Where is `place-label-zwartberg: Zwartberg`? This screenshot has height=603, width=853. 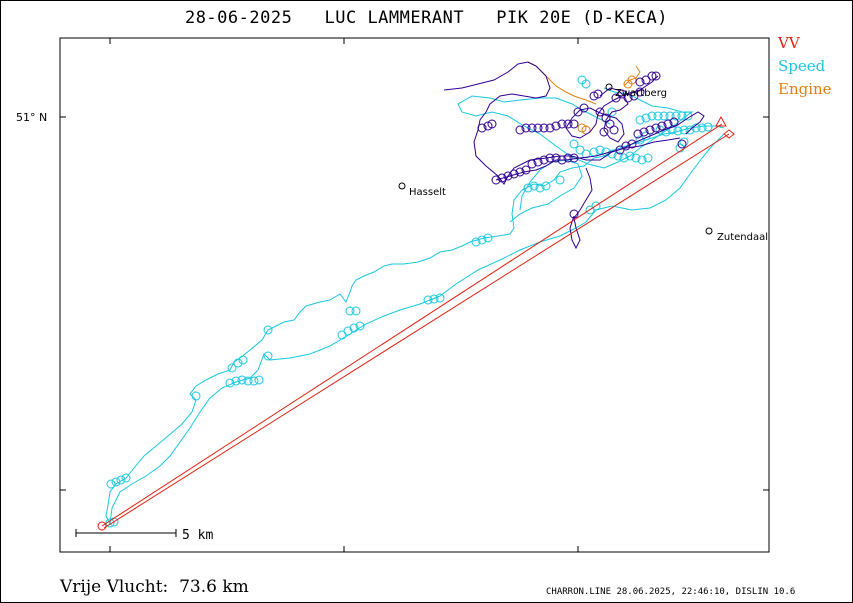
place-label-zwartberg: Zwartberg is located at coordinates (641, 93).